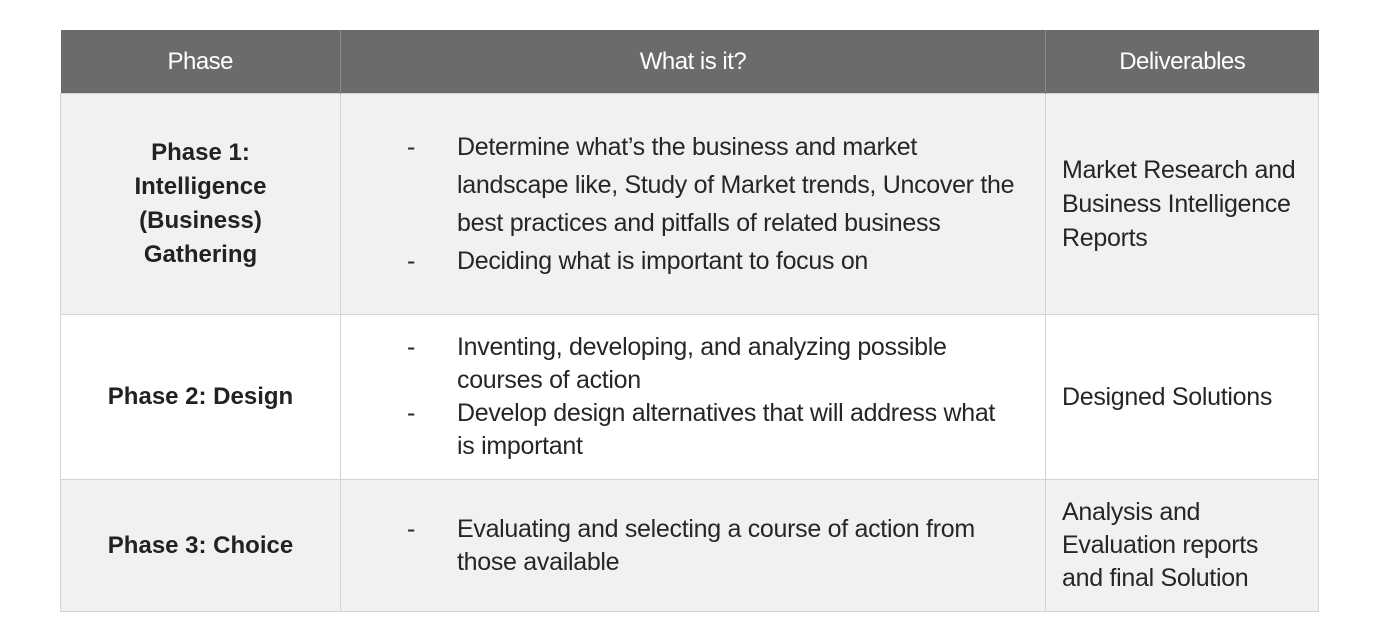 This screenshot has width=1400, height=640. What do you see at coordinates (1182, 62) in the screenshot?
I see `header-deliverables: Deliverables` at bounding box center [1182, 62].